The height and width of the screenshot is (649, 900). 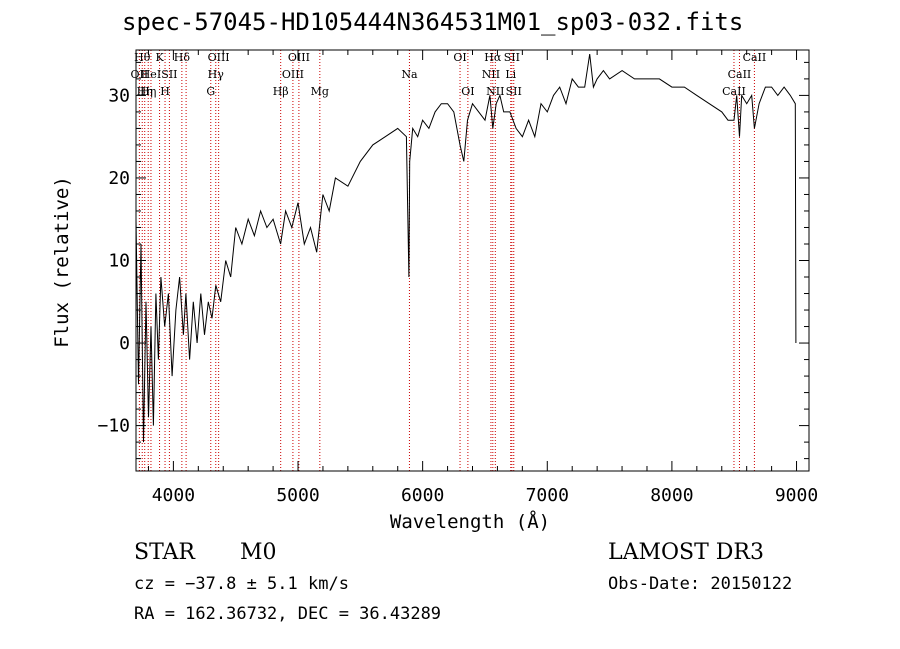 I want to click on observation-date: Obs-Date: 20150122, so click(x=700, y=584).